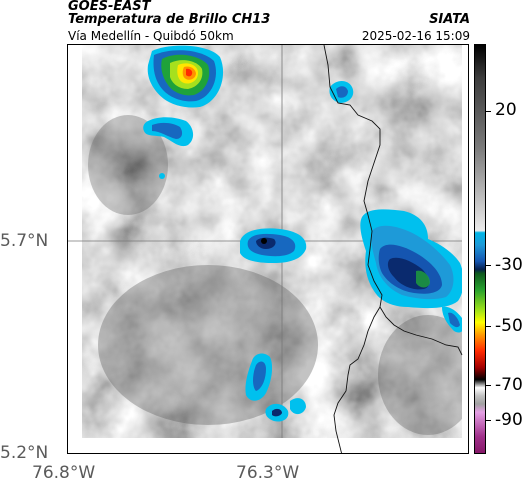 This screenshot has width=526, height=491. What do you see at coordinates (169, 19) in the screenshot?
I see `product-title: Temperatura de Brillo CH13` at bounding box center [169, 19].